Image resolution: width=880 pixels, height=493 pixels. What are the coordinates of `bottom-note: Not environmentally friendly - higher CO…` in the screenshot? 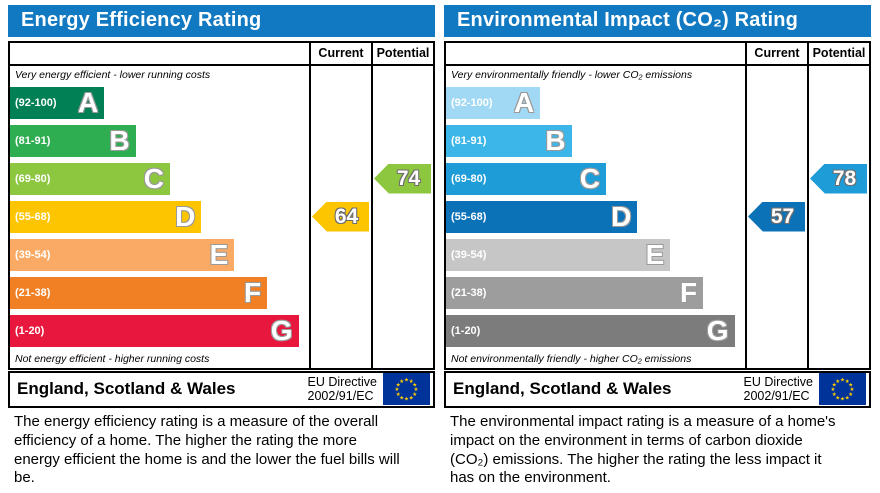 It's located at (571, 358).